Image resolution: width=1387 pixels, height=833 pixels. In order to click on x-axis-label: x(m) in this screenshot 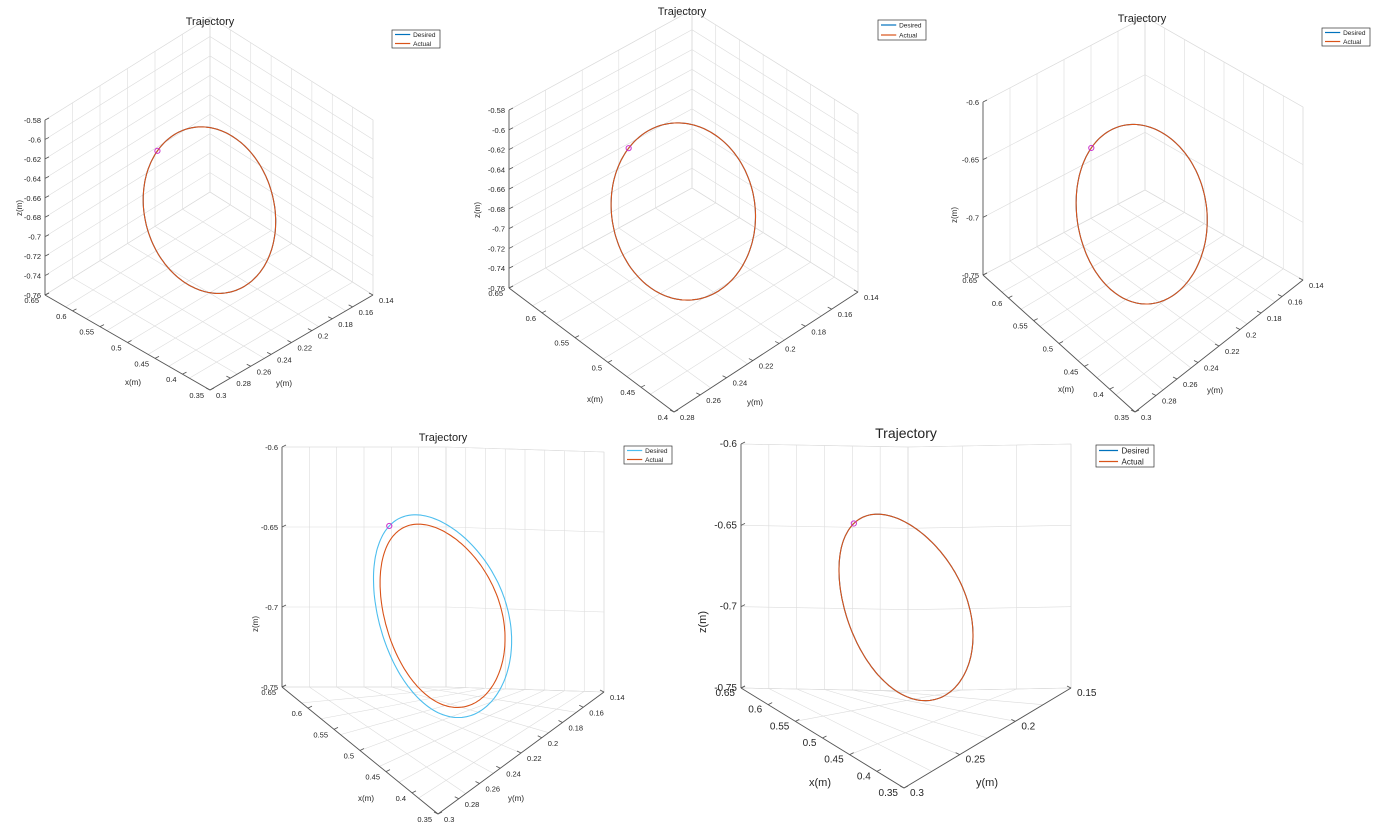, I will do `click(1066, 389)`.